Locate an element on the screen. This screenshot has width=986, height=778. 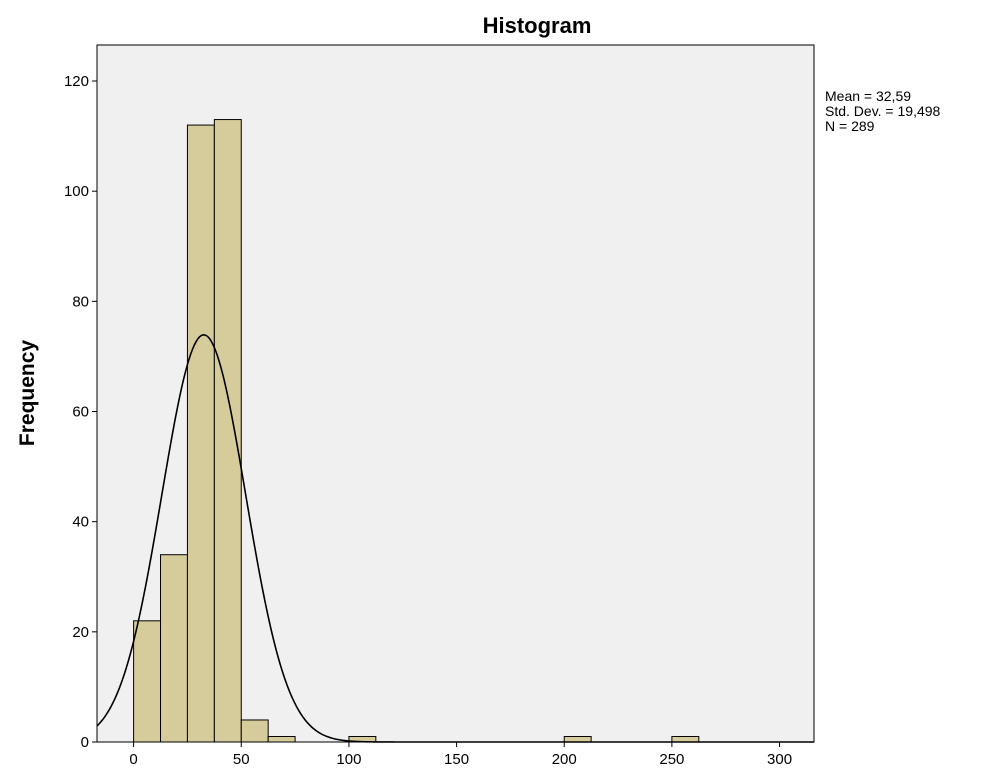
y-tick-label: 40 is located at coordinates (80, 522).